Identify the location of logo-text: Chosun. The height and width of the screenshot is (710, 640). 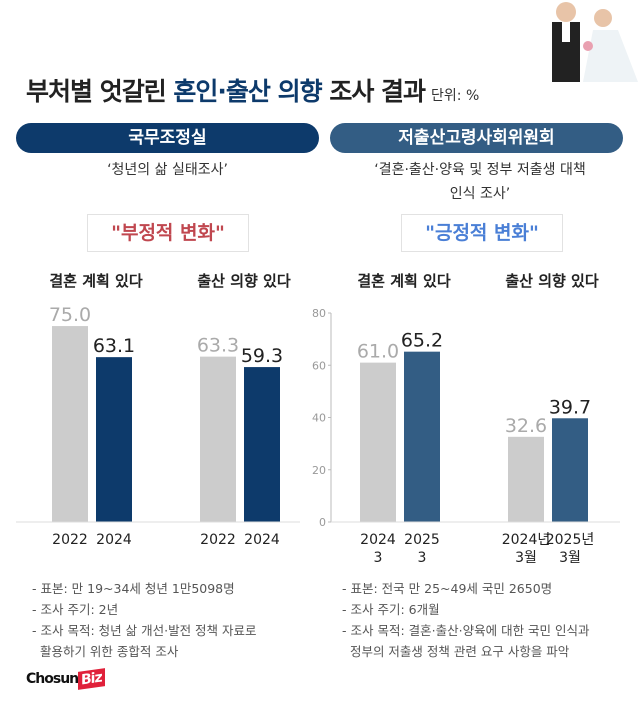
(52, 679).